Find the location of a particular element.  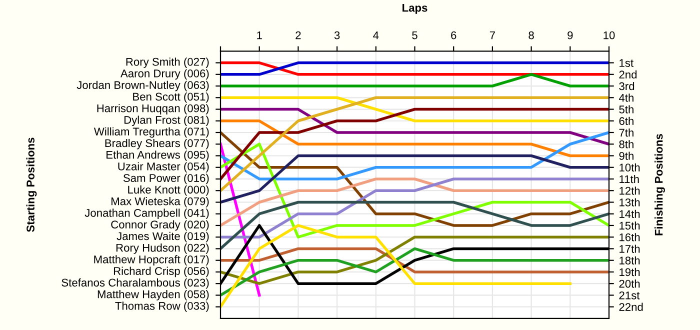

text: Ethan Andrews (095) is located at coordinates (157, 155).